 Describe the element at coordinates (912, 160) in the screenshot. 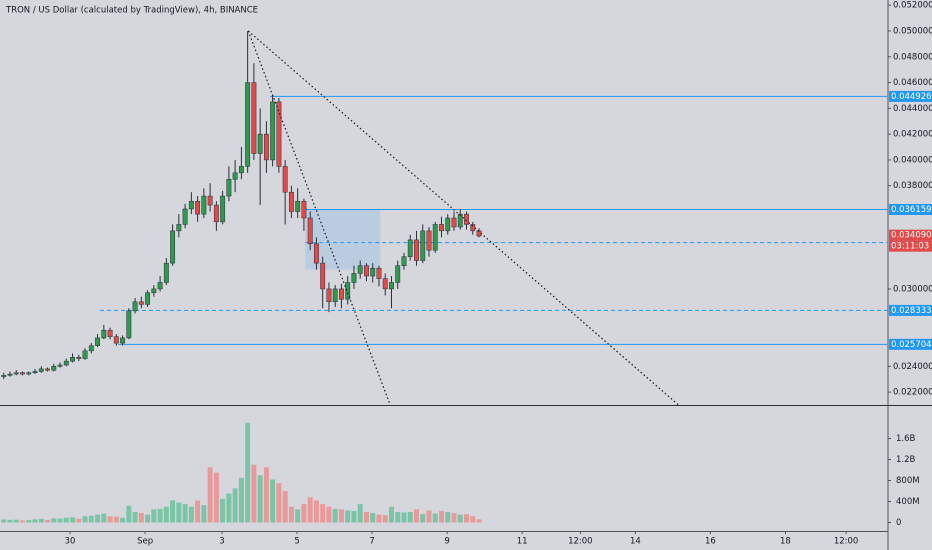

I see `y-tick-label: 0.04000000` at that location.